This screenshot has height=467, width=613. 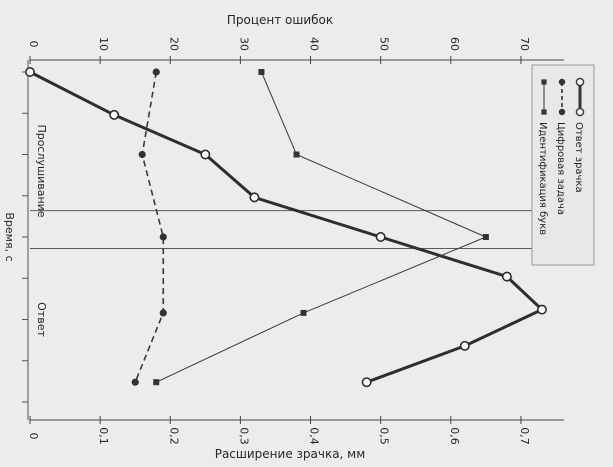 I want to click on top-axis-label: Процент ошибок, so click(x=280, y=20).